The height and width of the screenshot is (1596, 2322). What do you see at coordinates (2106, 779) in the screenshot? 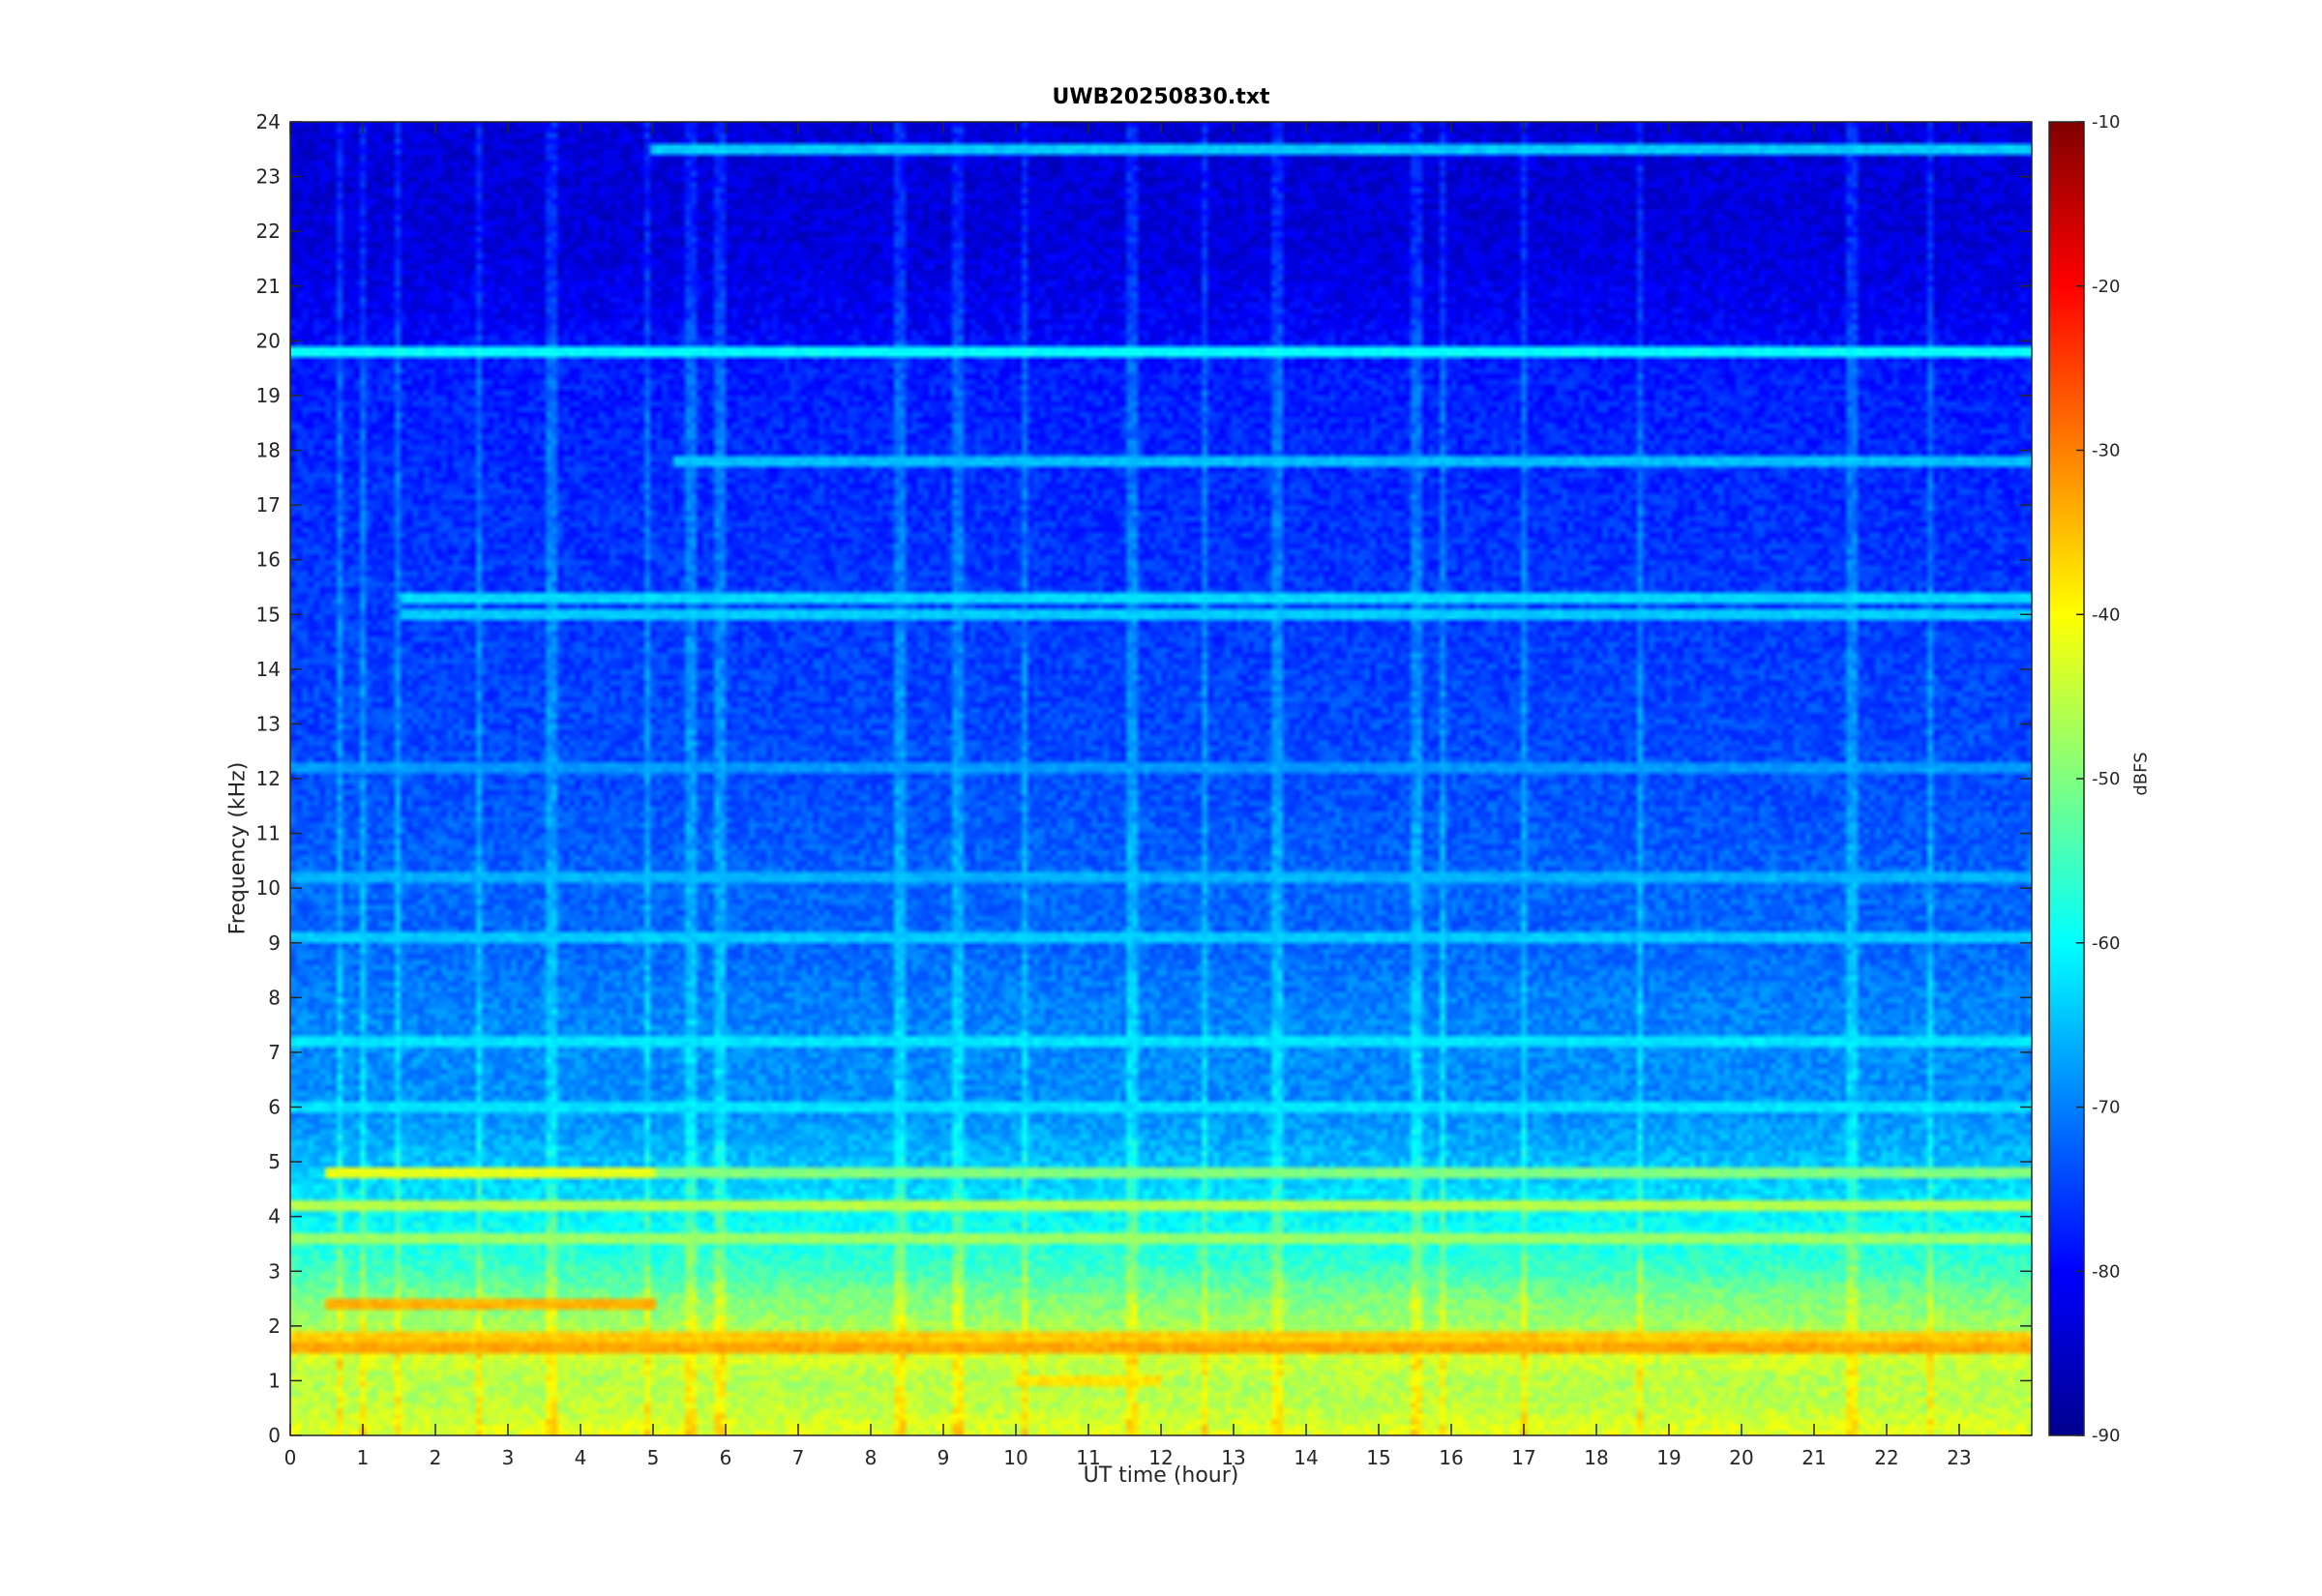
I see `colorbar-tick-label: -50` at bounding box center [2106, 779].